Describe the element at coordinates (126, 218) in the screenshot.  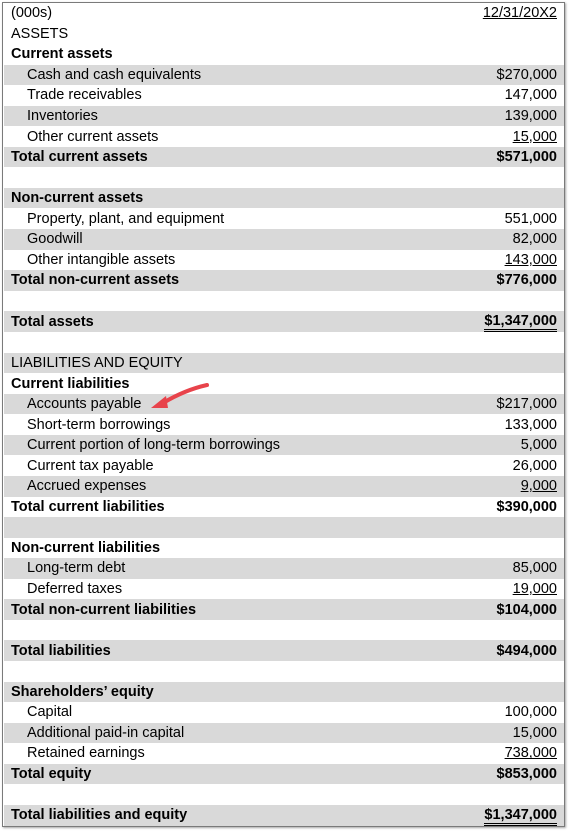
I see `row-label: Property, plant, and equipment` at that location.